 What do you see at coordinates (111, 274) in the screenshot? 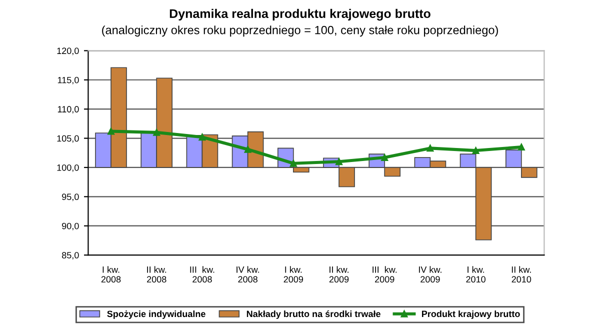
I see `x-tick-label: I kw. 2008` at bounding box center [111, 274].